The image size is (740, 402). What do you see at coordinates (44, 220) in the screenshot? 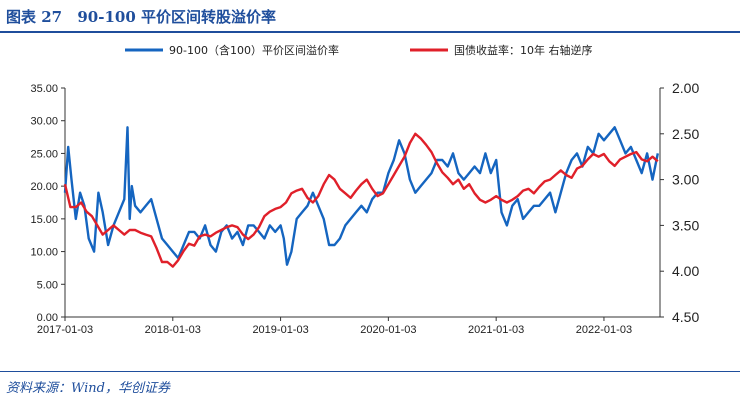
I see `y-left-tick-label: 15.00` at bounding box center [44, 220].